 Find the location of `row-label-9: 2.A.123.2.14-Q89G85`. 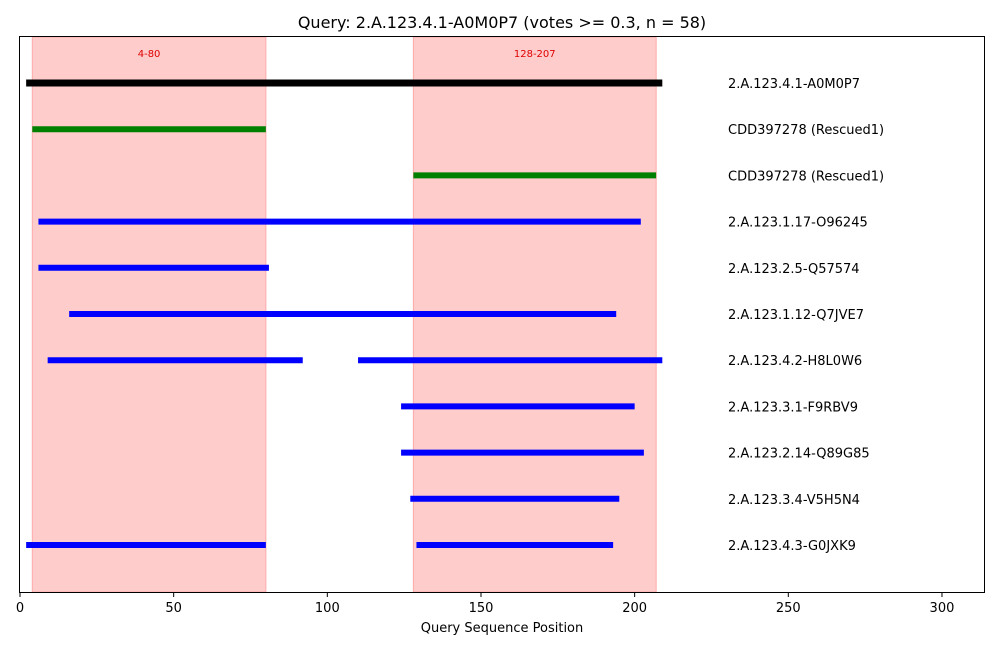

row-label-9: 2.A.123.2.14-Q89G85 is located at coordinates (799, 454).